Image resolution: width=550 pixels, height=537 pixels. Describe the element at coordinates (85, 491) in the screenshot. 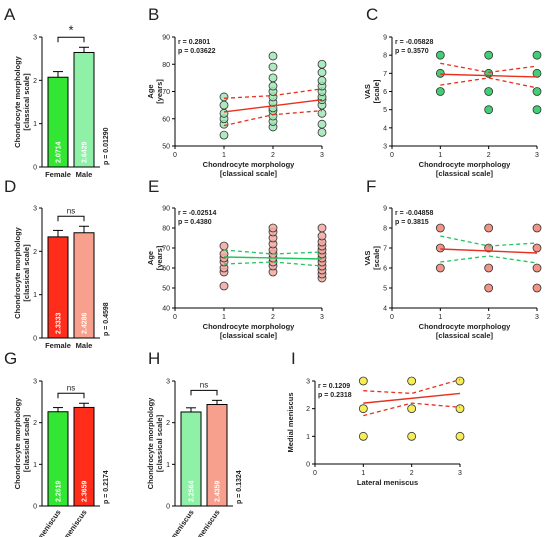

I see `bar-value-label: 2.3659` at that location.